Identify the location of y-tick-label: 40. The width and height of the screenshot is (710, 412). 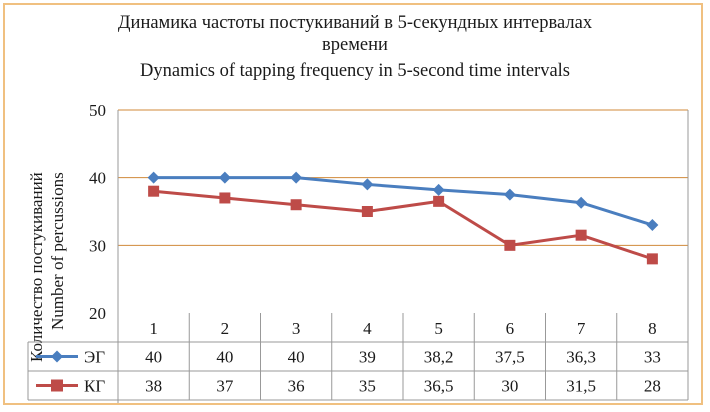
(97, 178).